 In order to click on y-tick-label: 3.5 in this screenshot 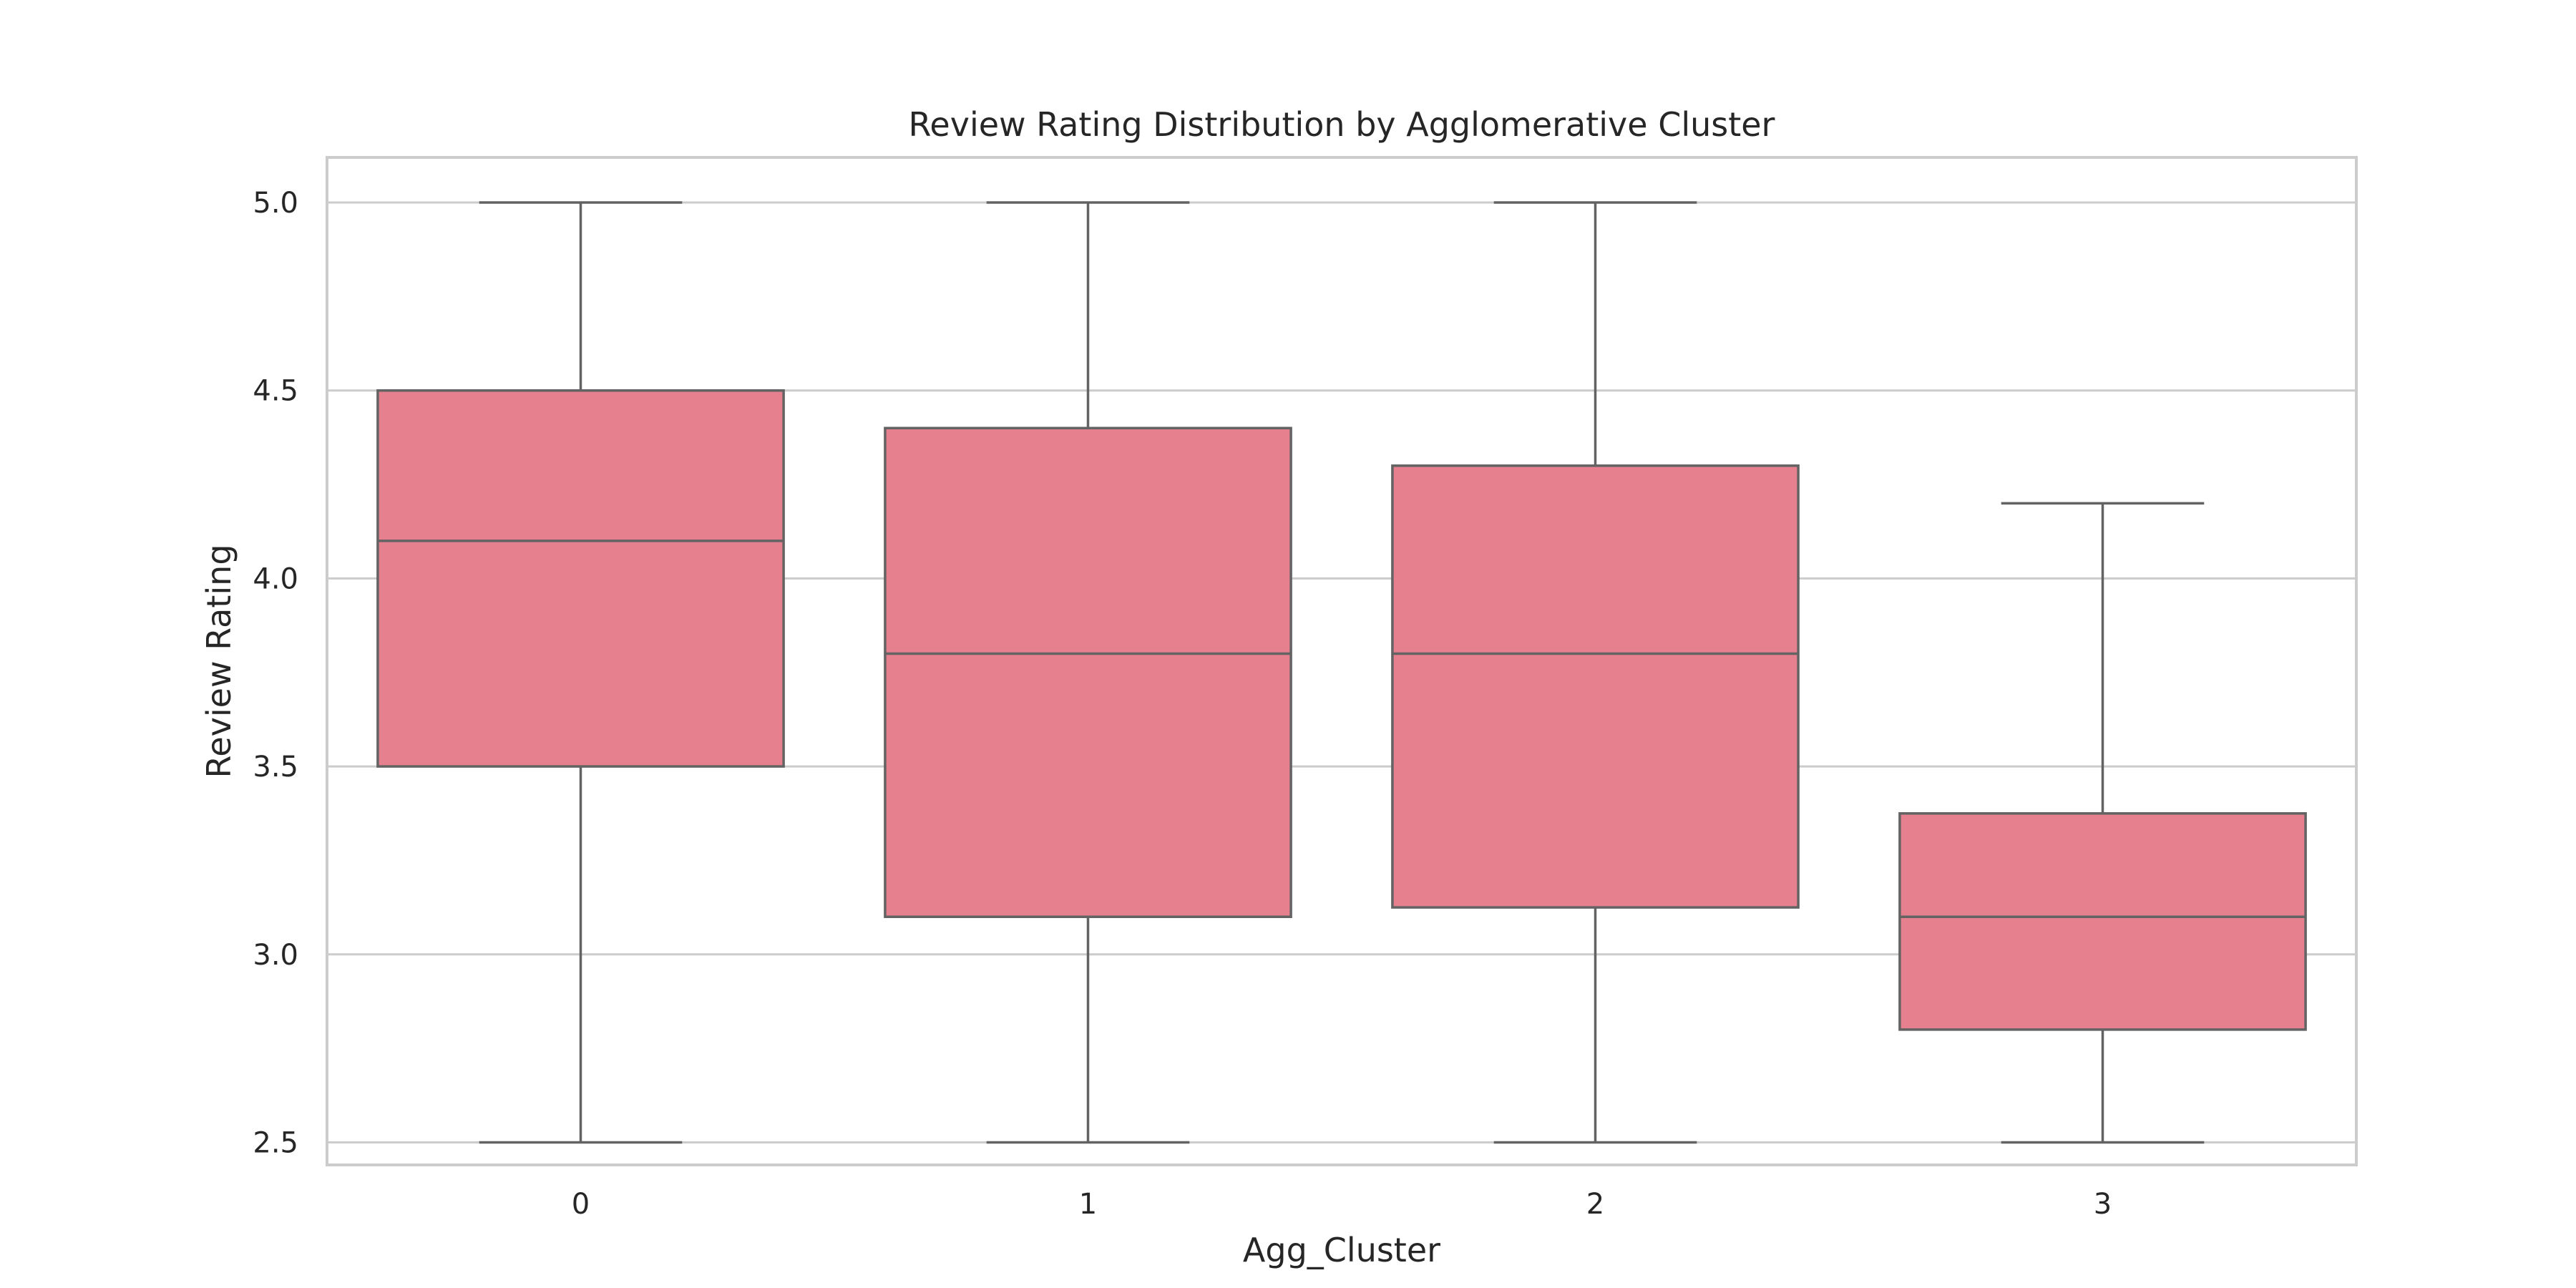, I will do `click(275, 767)`.